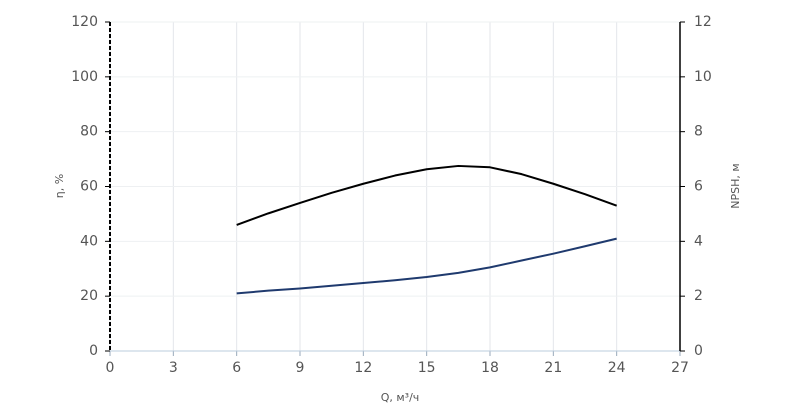  What do you see at coordinates (89, 187) in the screenshot?
I see `y-tick-label: 60` at bounding box center [89, 187].